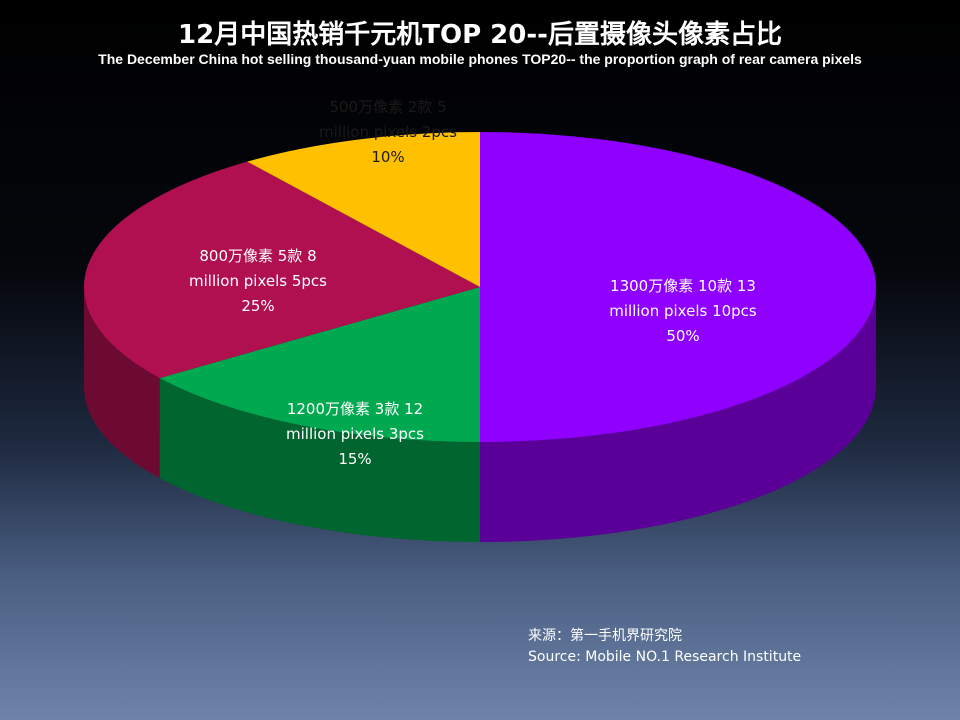 Image resolution: width=960 pixels, height=720 pixels. I want to click on slice-label-8mp: 800万像素 5款 8 million pixels 5pcs 25%, so click(258, 281).